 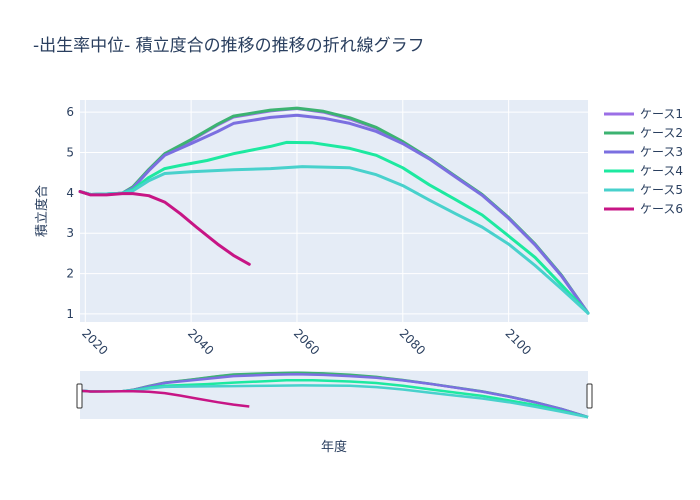 I want to click on legend-item-4: ケース4, so click(x=643, y=171).